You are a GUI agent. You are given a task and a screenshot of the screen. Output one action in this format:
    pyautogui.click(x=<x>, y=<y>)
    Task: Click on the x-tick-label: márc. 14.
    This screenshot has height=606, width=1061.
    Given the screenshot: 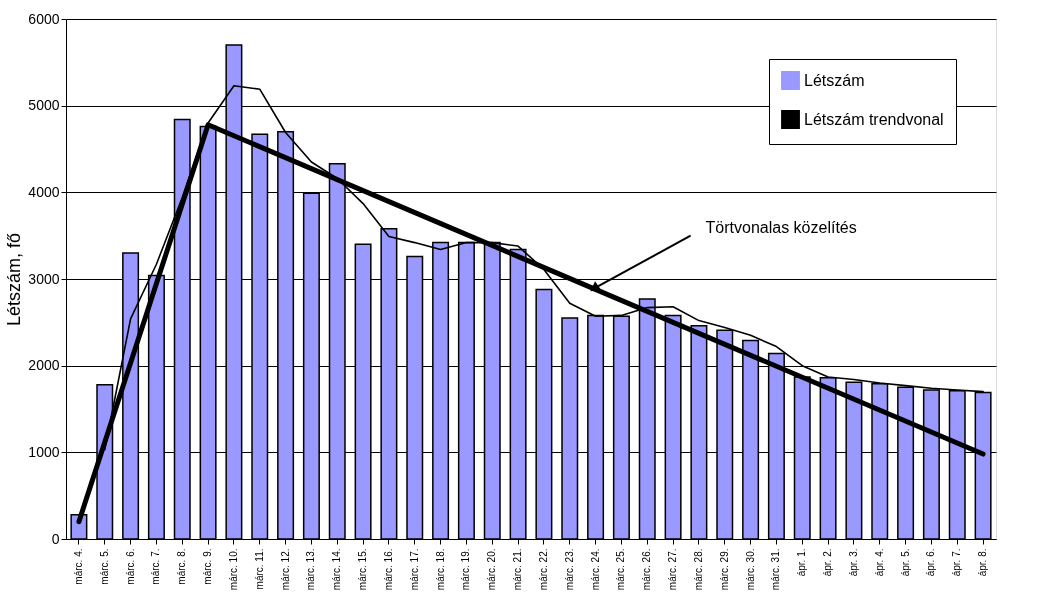 What is the action you would take?
    pyautogui.click(x=337, y=569)
    